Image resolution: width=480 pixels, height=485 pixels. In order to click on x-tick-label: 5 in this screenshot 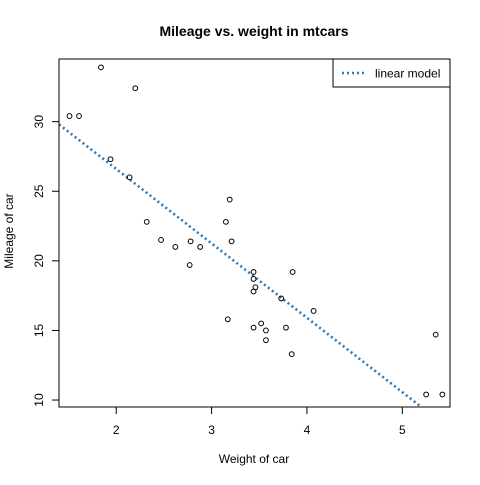, I will do `click(402, 430)`.